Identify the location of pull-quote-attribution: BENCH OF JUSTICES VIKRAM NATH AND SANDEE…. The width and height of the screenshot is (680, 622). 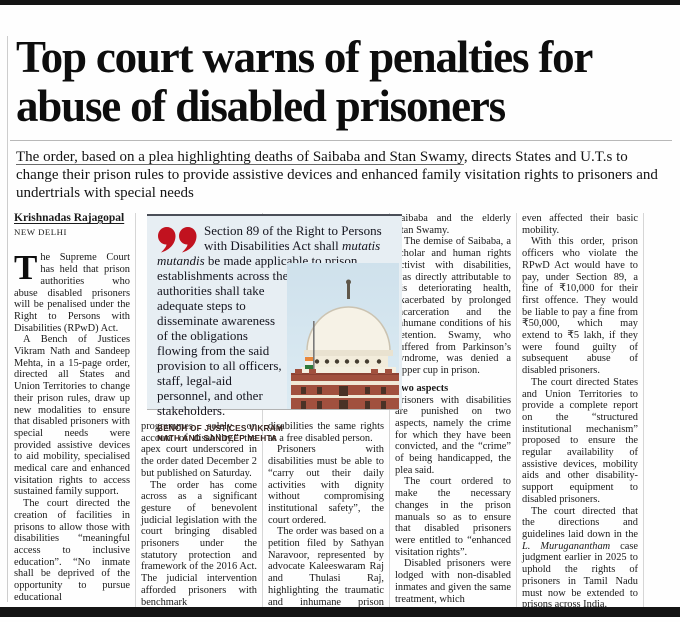
(220, 433).